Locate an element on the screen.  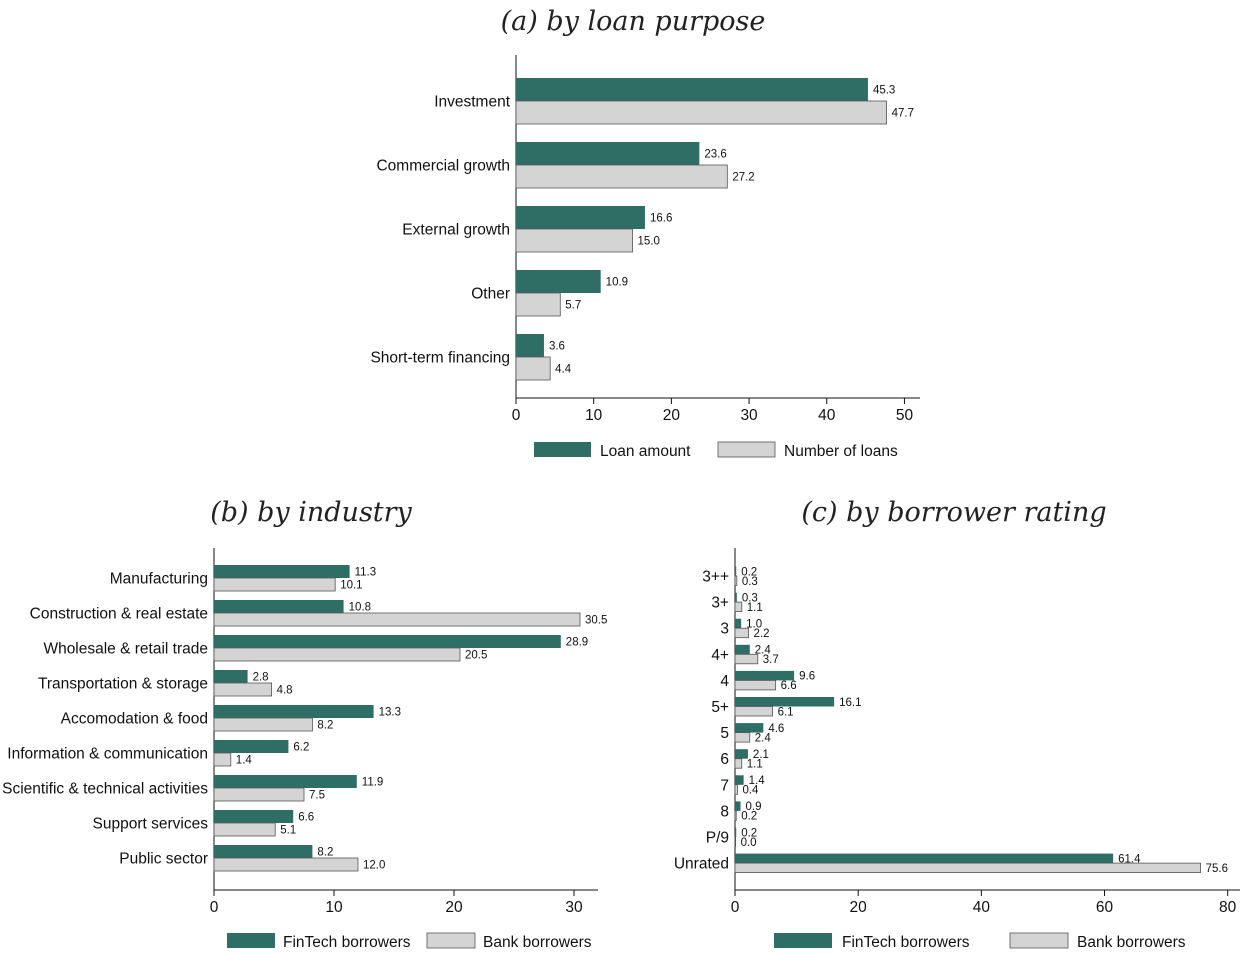
chart-a-data-label: 47.7 is located at coordinates (903, 114).